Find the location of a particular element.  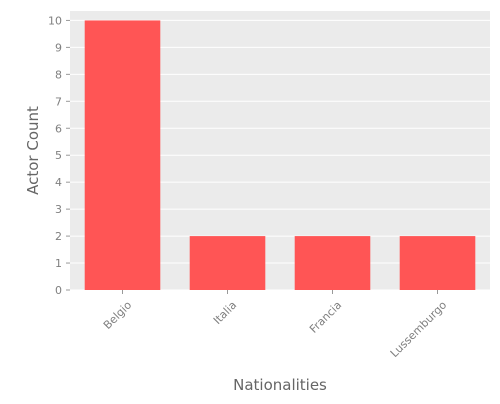

x-axis-ticks: Belgio Italia Francia Lussemburgo is located at coordinates (275, 325).